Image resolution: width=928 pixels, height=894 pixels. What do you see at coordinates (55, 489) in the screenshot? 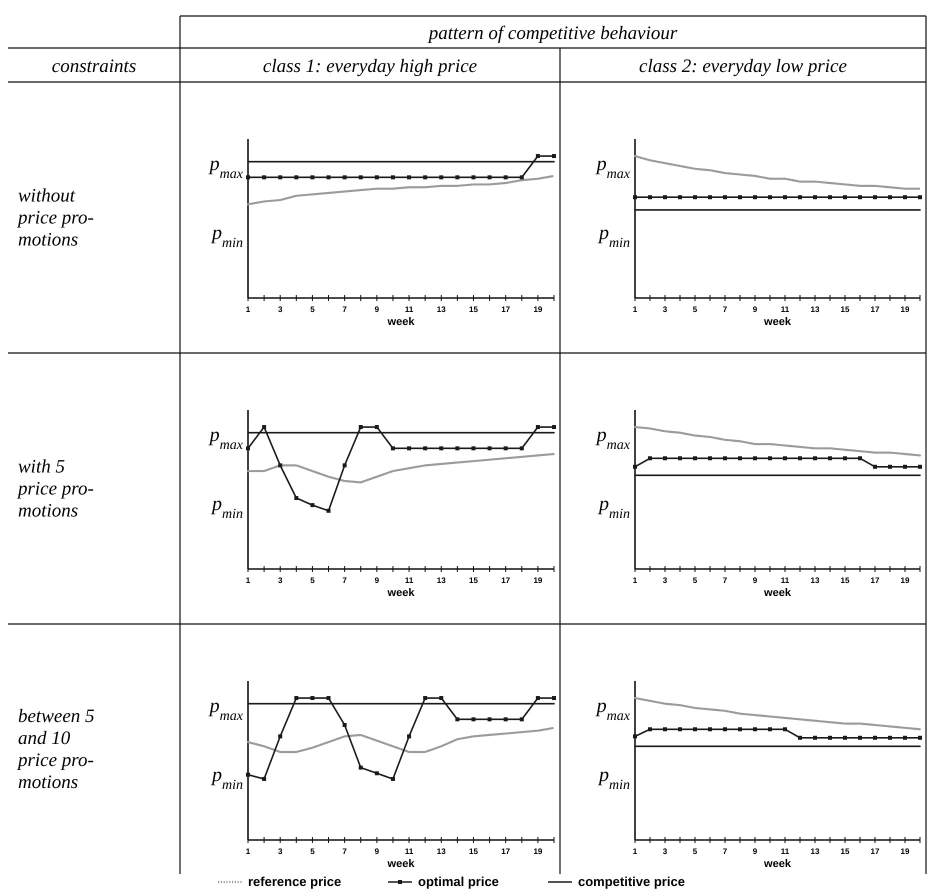
I see `text: with 5 price pro- motions` at bounding box center [55, 489].